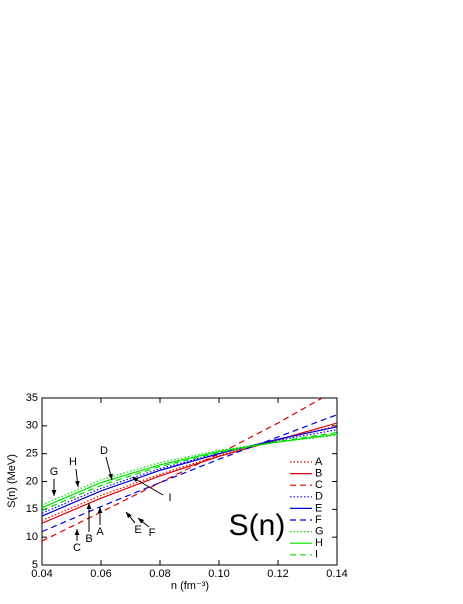 This screenshot has height=604, width=463. Describe the element at coordinates (319, 543) in the screenshot. I see `legend-label: H` at that location.